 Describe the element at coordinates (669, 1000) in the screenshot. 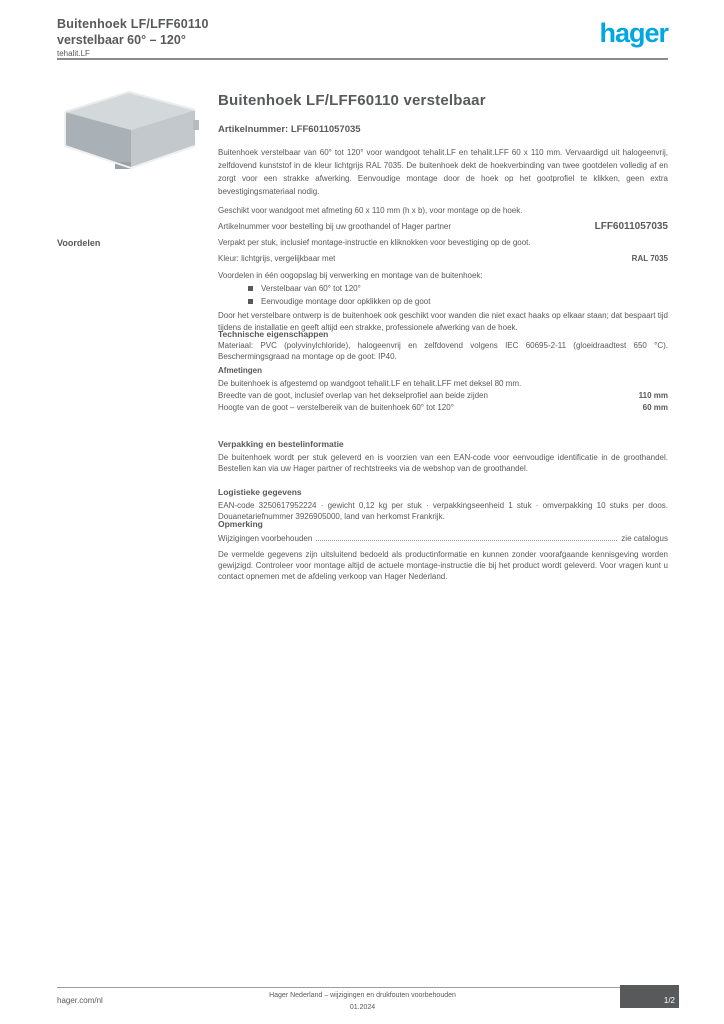

I see `page-indicator: 1/2` at that location.